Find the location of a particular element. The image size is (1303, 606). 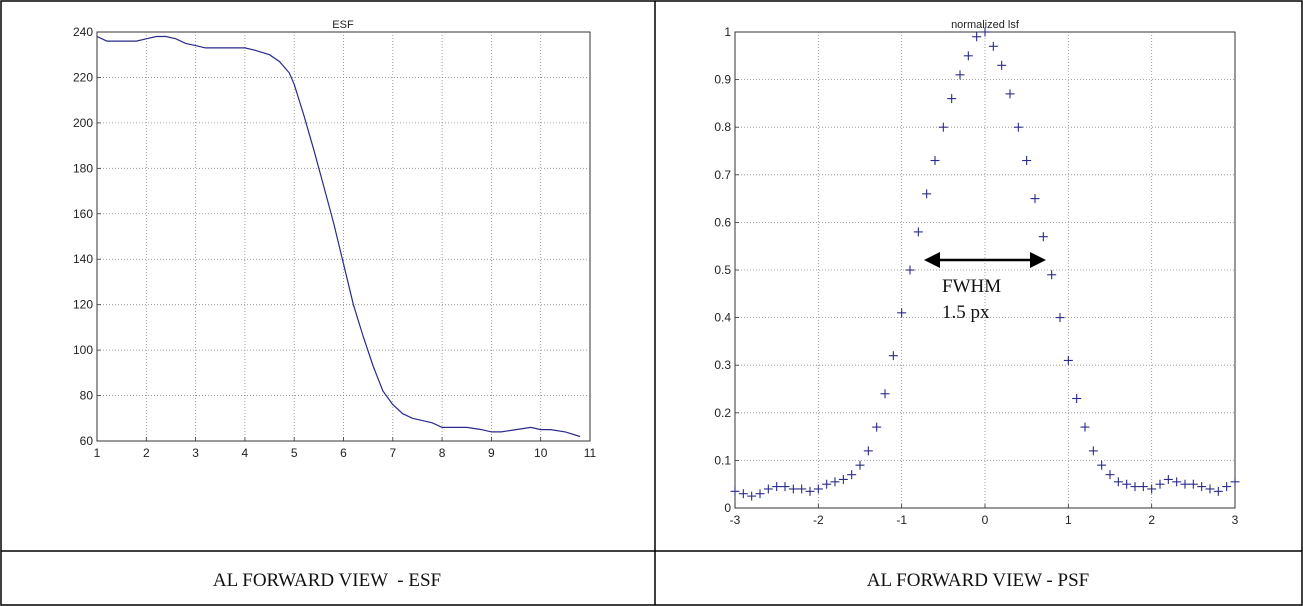

y-tick-label: 0.9 is located at coordinates (722, 80).